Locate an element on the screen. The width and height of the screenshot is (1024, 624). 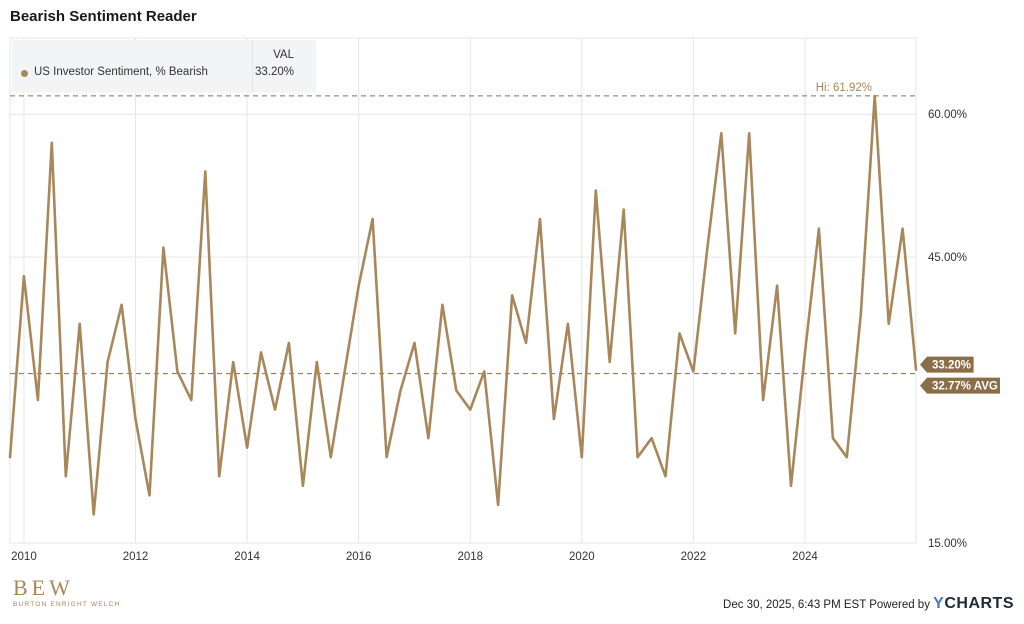
chart-title: Bearish Sentiment Reader is located at coordinates (103, 16).